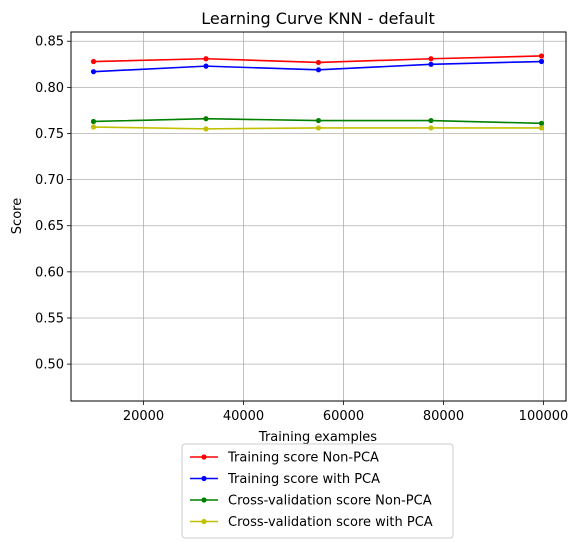 This screenshot has width=582, height=543. What do you see at coordinates (330, 522) in the screenshot?
I see `legend-label: Cross-validation score with PCA` at bounding box center [330, 522].